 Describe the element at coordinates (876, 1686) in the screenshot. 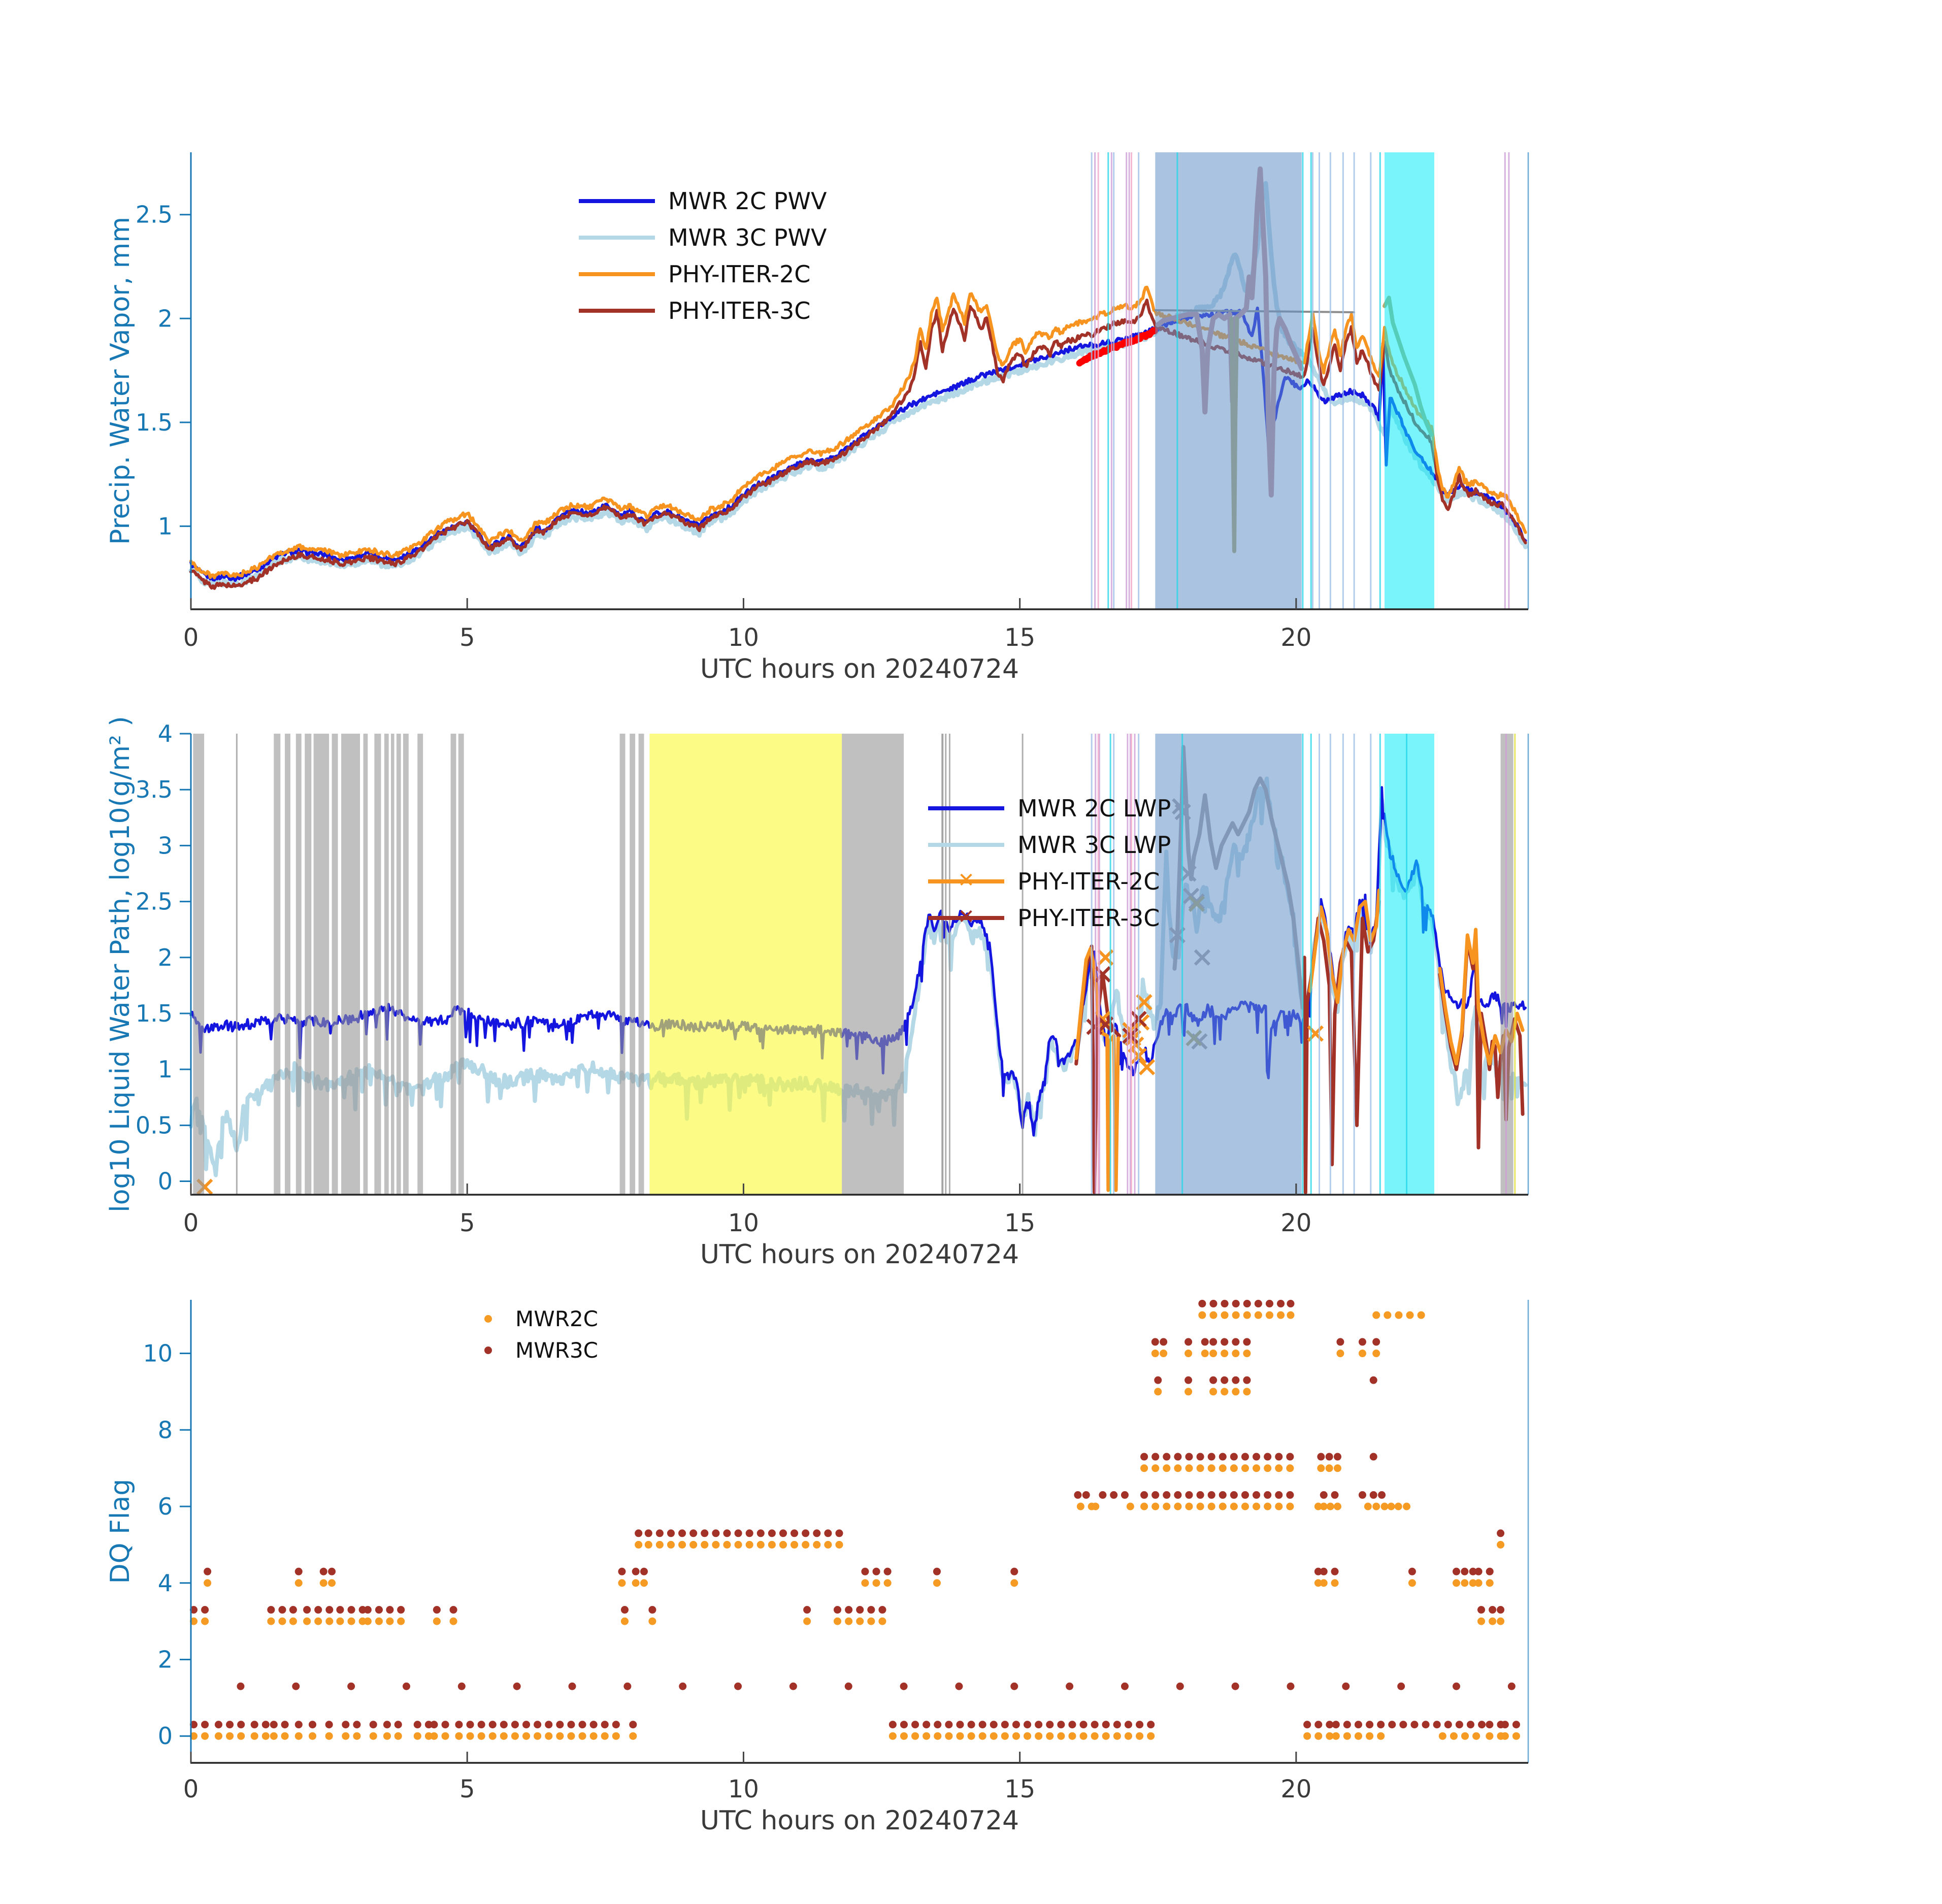

I see `dq-row-1.3` at that location.